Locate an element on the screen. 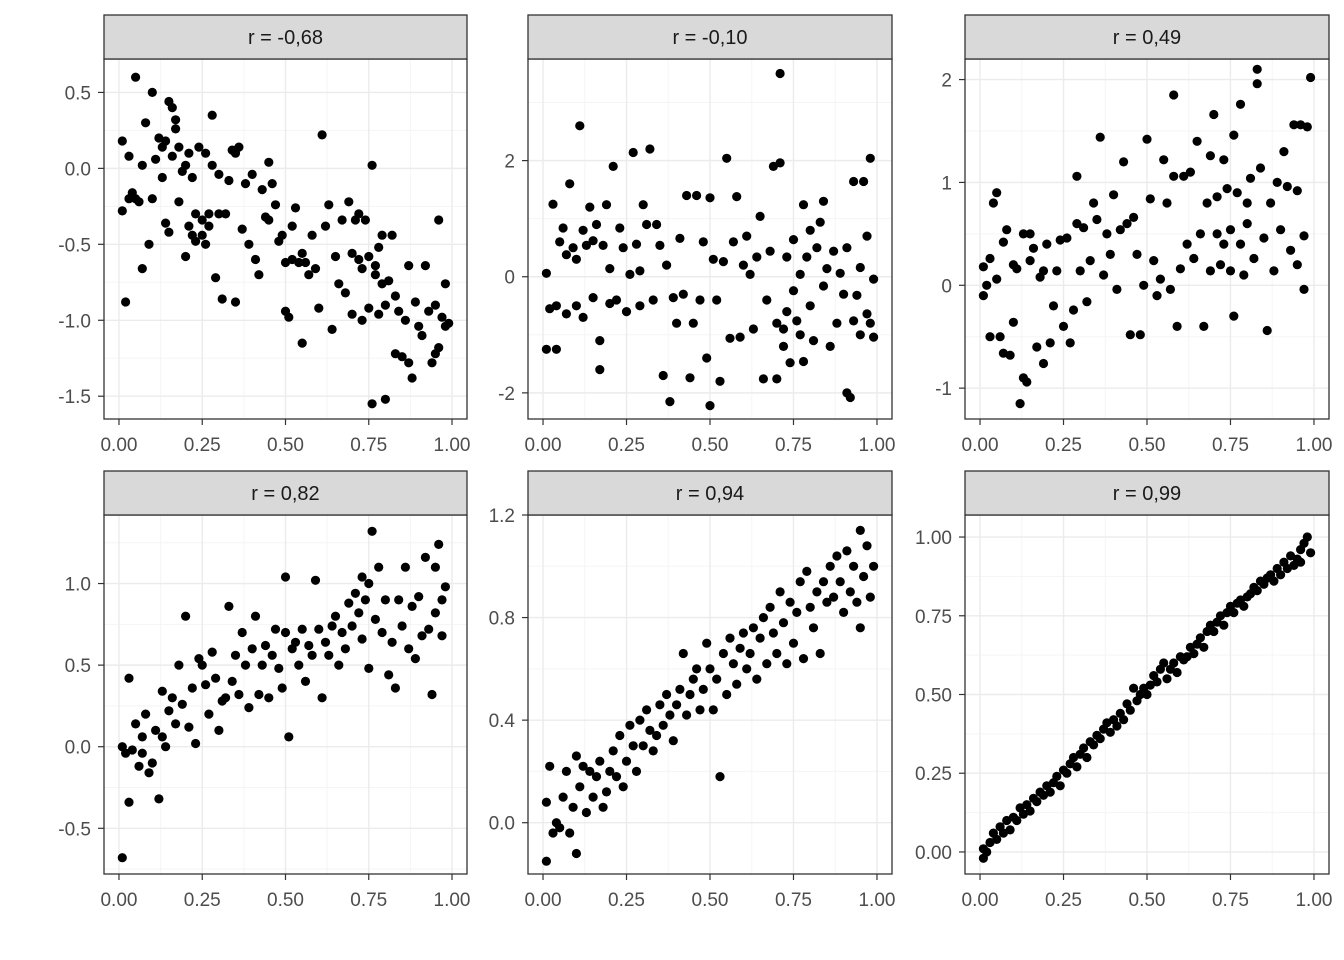 The image size is (1344, 960). panel-3: r = 0,49 0.00 0.25 0.50 0.75 1.00 -1 0 1 2 is located at coordinates (1133, 235).